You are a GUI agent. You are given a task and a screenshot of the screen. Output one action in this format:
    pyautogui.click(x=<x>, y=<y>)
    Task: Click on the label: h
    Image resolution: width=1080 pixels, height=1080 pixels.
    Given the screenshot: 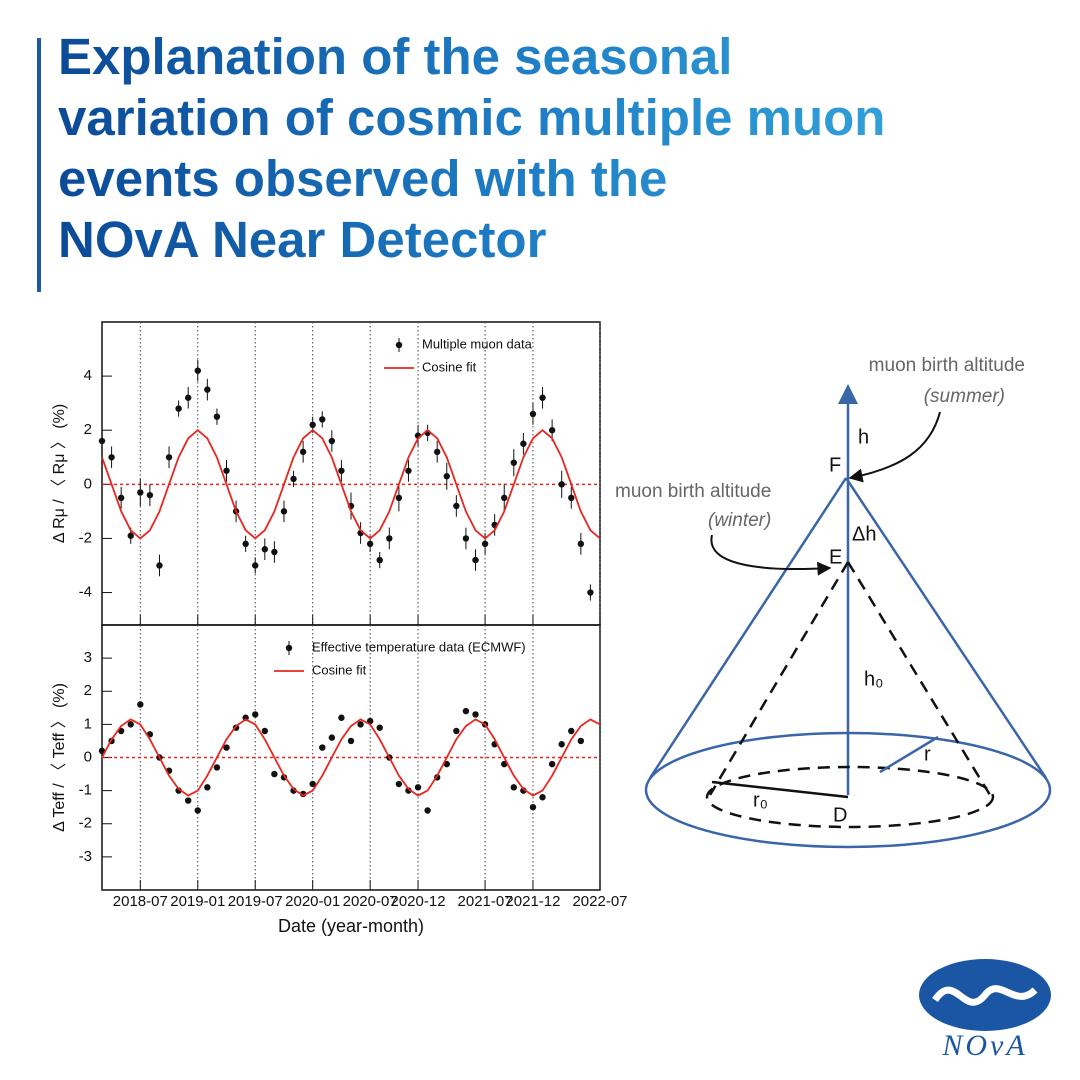 What is the action you would take?
    pyautogui.click(x=863, y=437)
    